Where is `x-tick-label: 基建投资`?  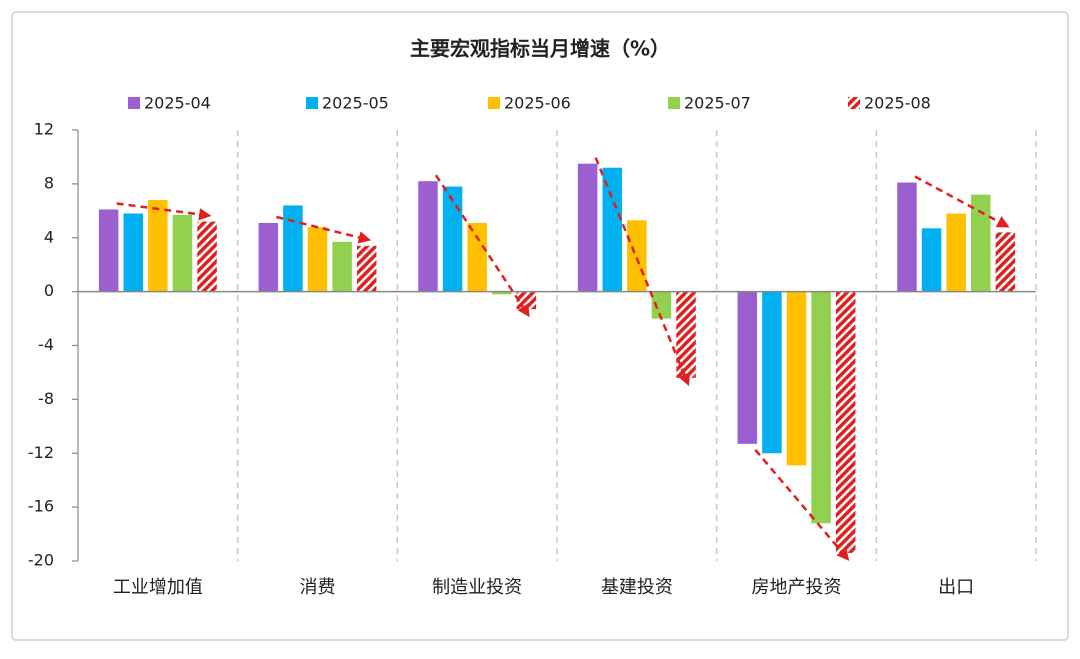
x-tick-label: 基建投资 is located at coordinates (637, 587).